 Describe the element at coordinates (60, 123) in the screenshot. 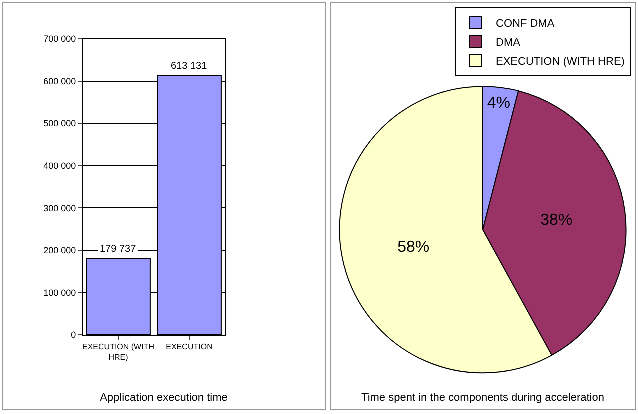

I see `y-tick-label: 500 000` at that location.